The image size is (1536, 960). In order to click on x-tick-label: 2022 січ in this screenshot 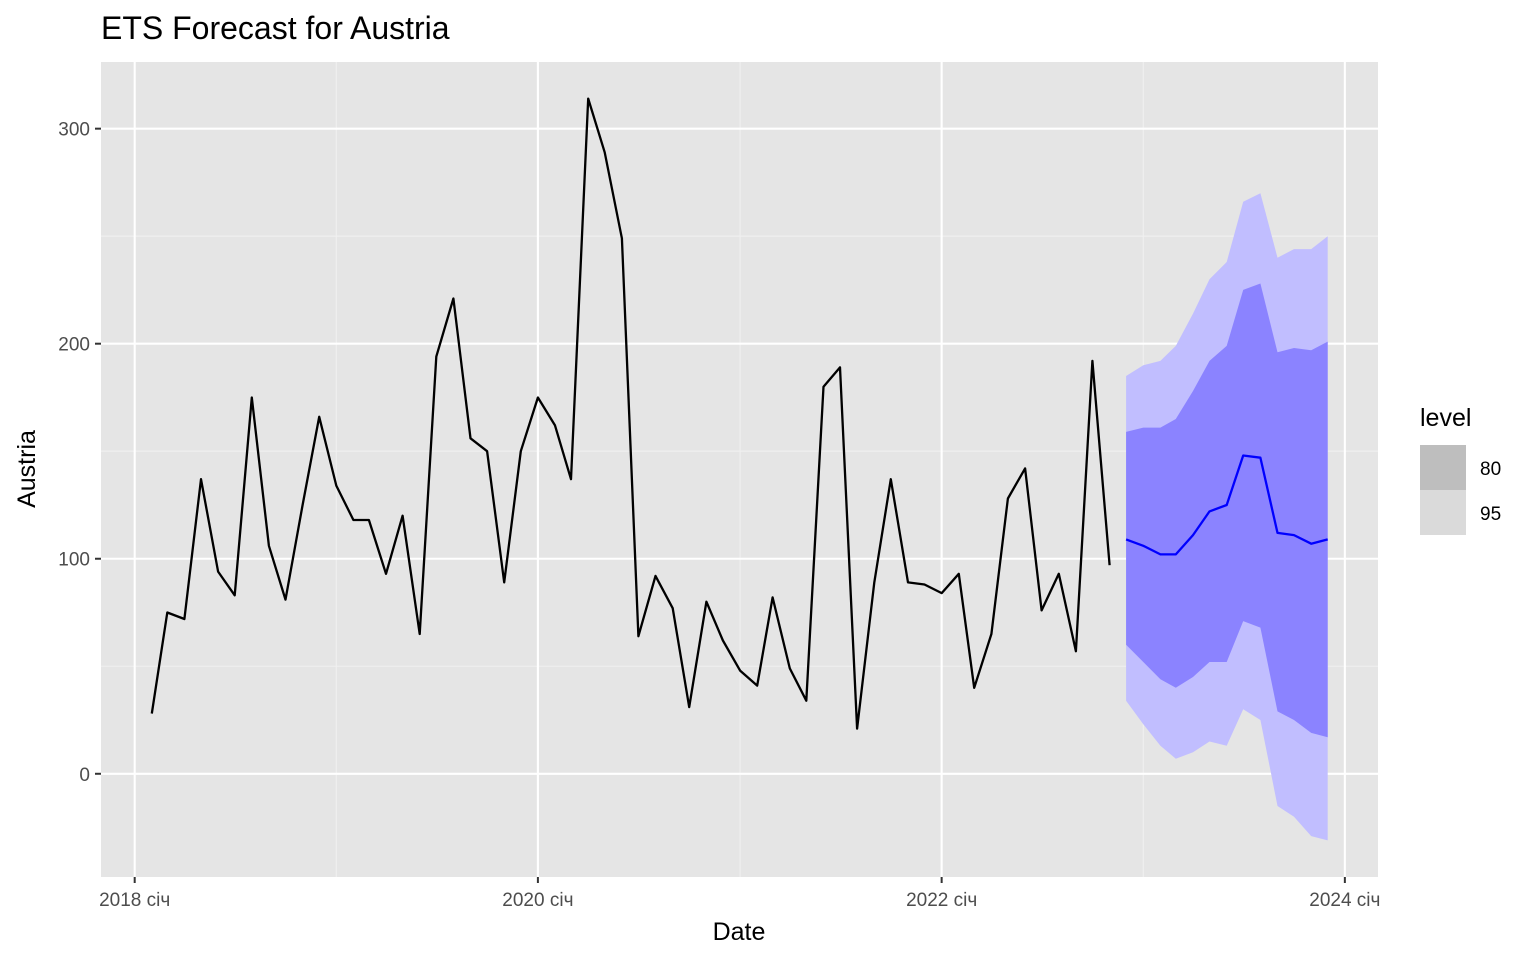, I will do `click(941, 900)`.